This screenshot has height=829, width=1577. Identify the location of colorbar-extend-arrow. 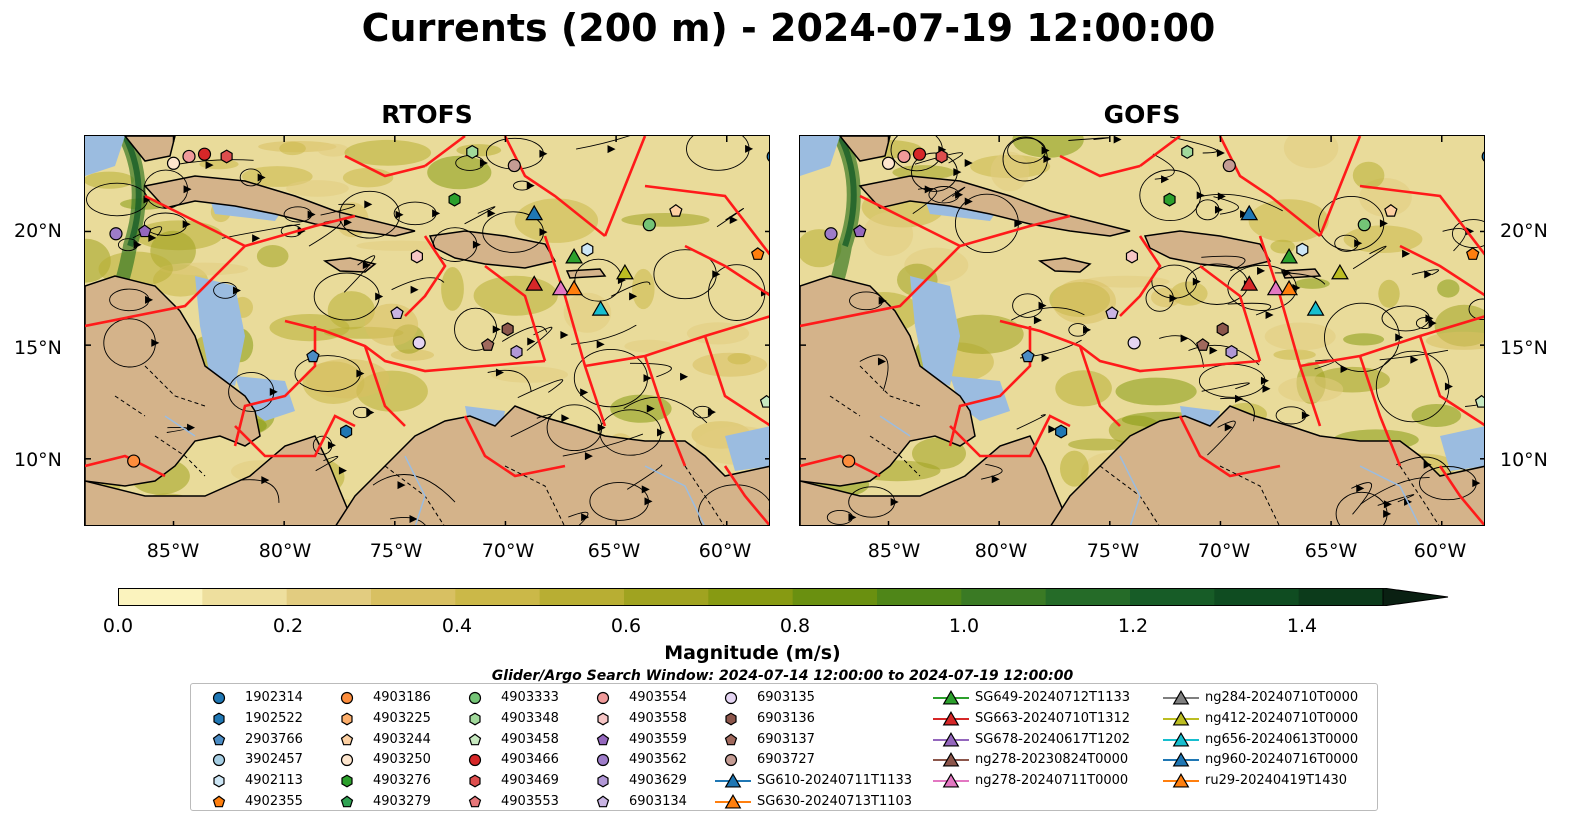
(1415, 597).